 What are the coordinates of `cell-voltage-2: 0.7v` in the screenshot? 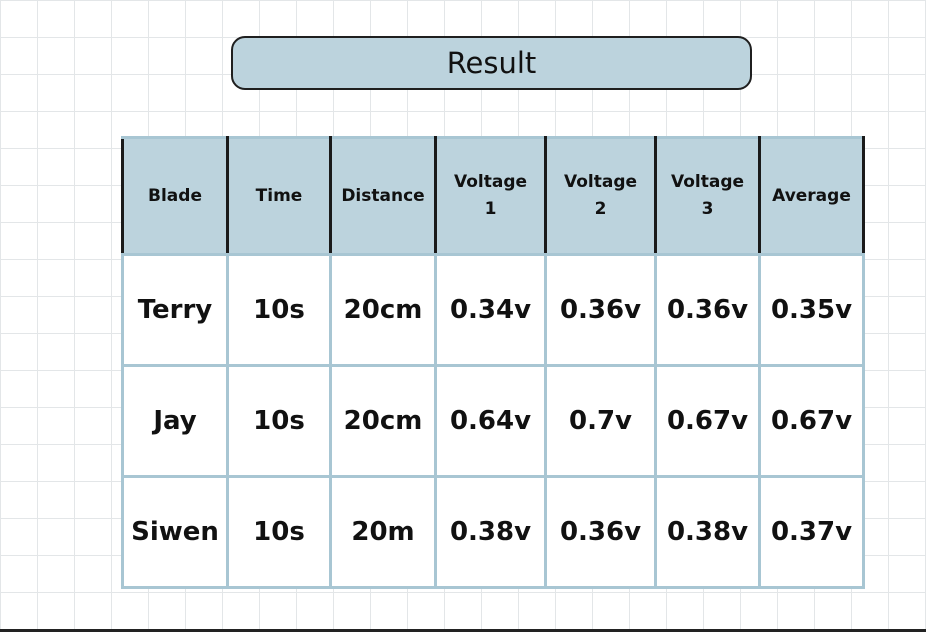 It's located at (600, 421).